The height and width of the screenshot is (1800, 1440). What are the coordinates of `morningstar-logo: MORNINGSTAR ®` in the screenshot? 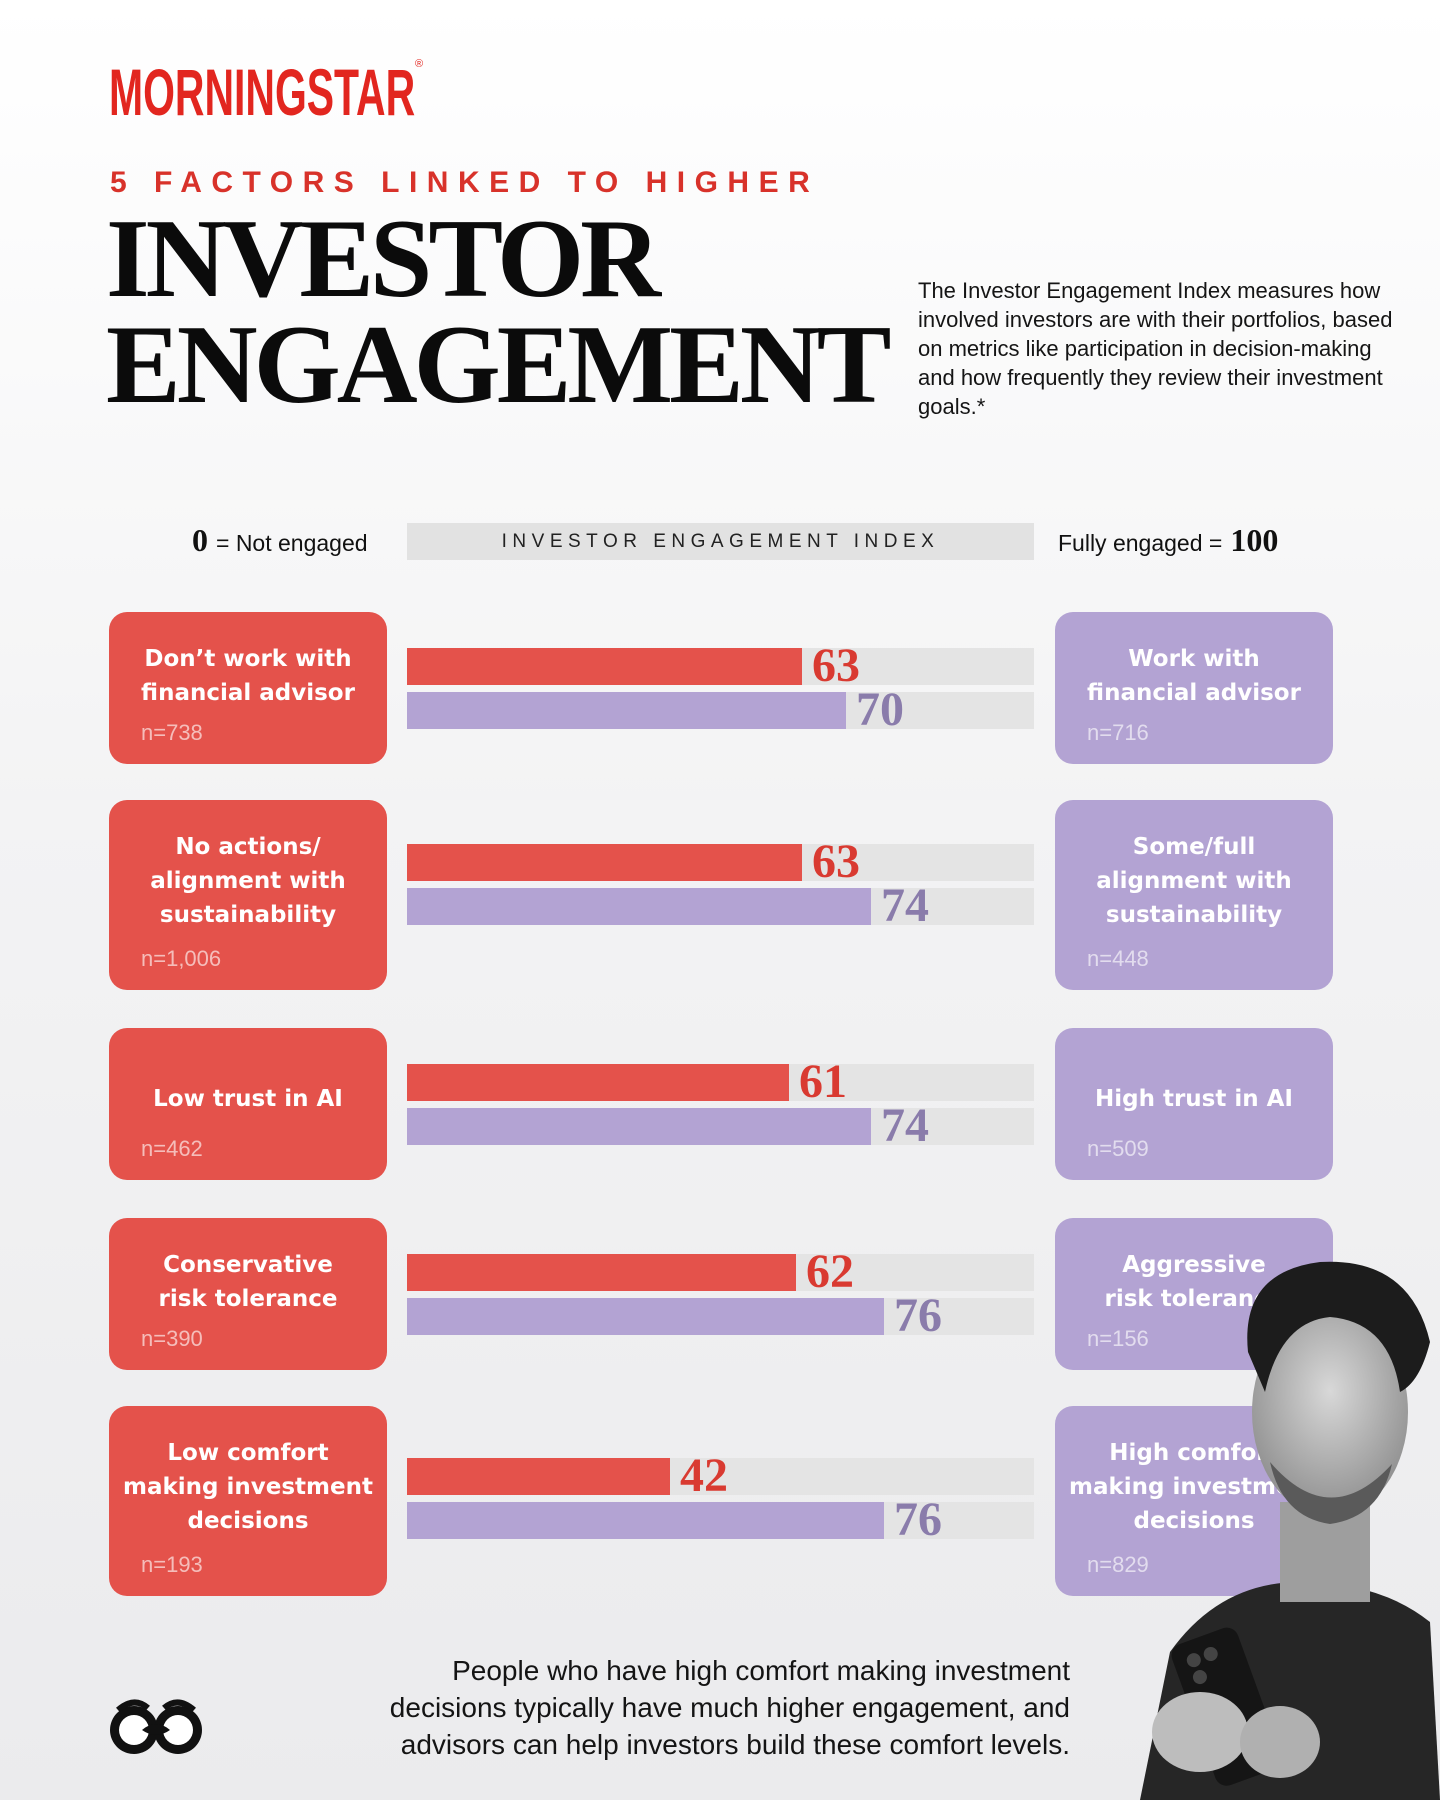 It's located at (356, 92).